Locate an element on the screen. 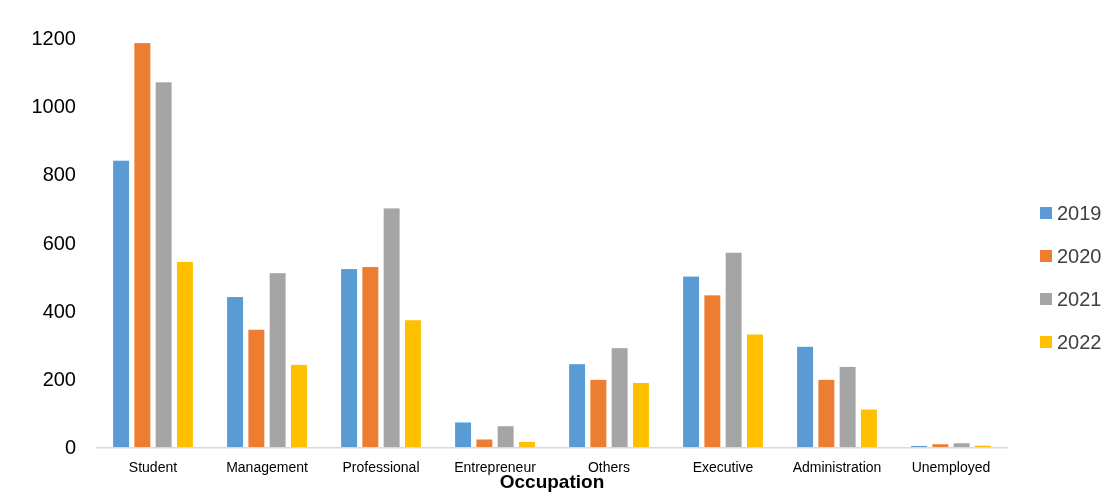  y-tick-label: 800 is located at coordinates (59, 174).